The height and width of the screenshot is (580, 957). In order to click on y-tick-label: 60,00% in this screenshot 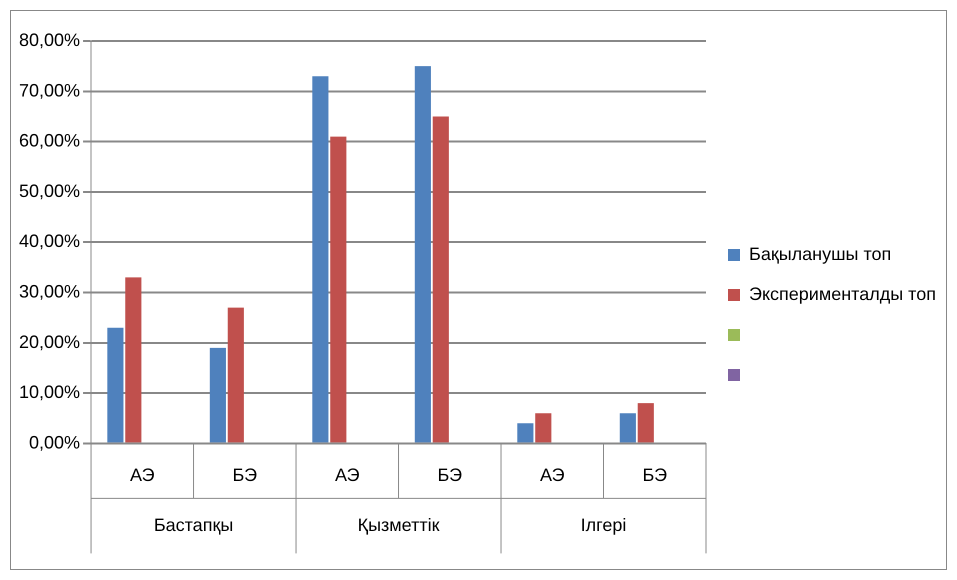, I will do `click(49, 140)`.